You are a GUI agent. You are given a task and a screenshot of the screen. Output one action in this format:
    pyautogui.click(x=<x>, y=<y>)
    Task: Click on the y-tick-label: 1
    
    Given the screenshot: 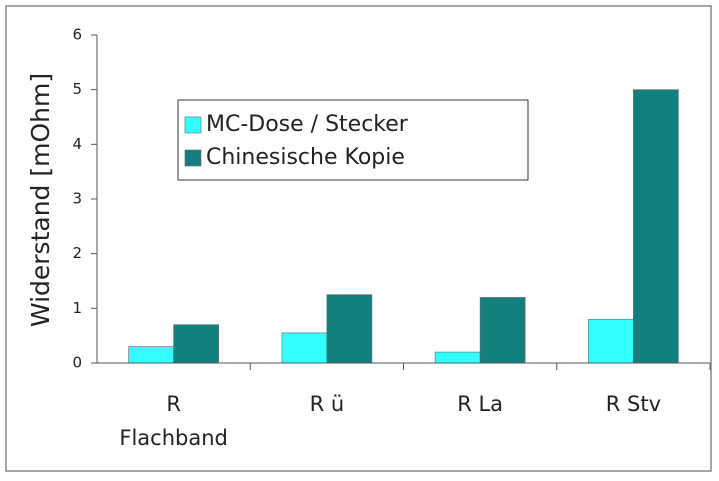 What is the action you would take?
    pyautogui.click(x=77, y=308)
    